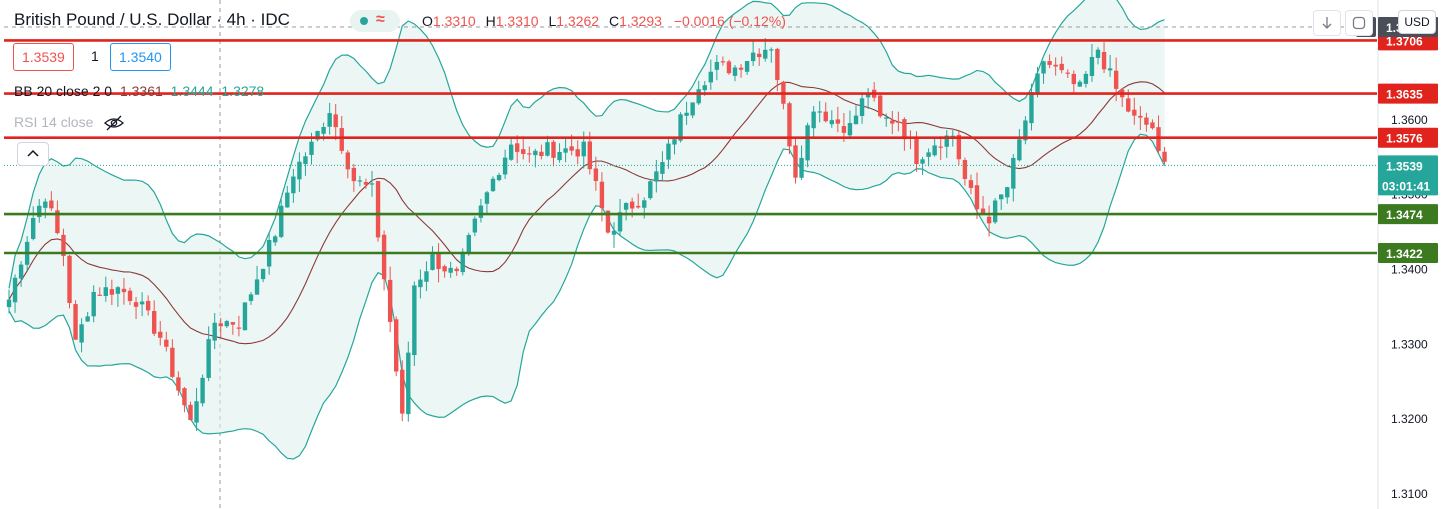  What do you see at coordinates (1327, 23) in the screenshot?
I see `scroll-down-button` at bounding box center [1327, 23].